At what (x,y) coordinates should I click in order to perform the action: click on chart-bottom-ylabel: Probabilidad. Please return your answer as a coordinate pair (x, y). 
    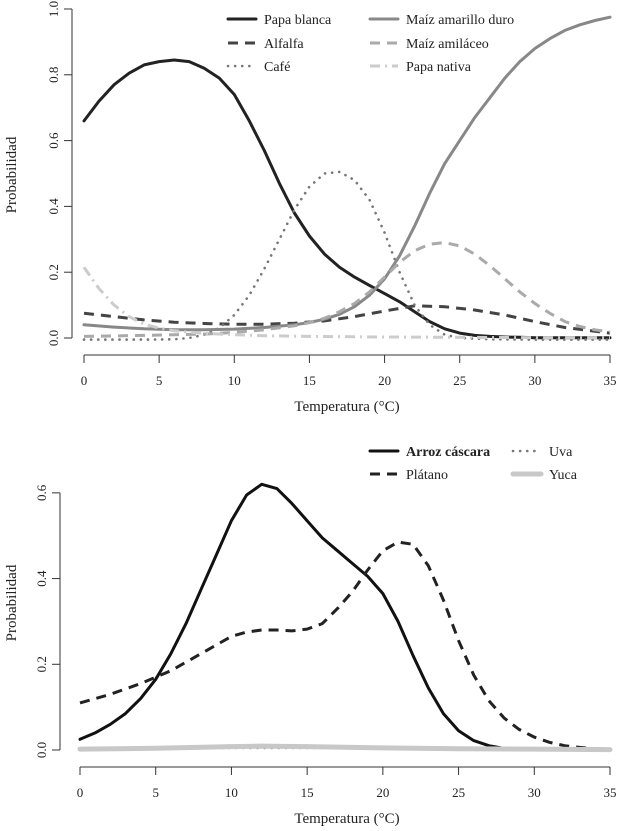
    Looking at the image, I should click on (12, 602).